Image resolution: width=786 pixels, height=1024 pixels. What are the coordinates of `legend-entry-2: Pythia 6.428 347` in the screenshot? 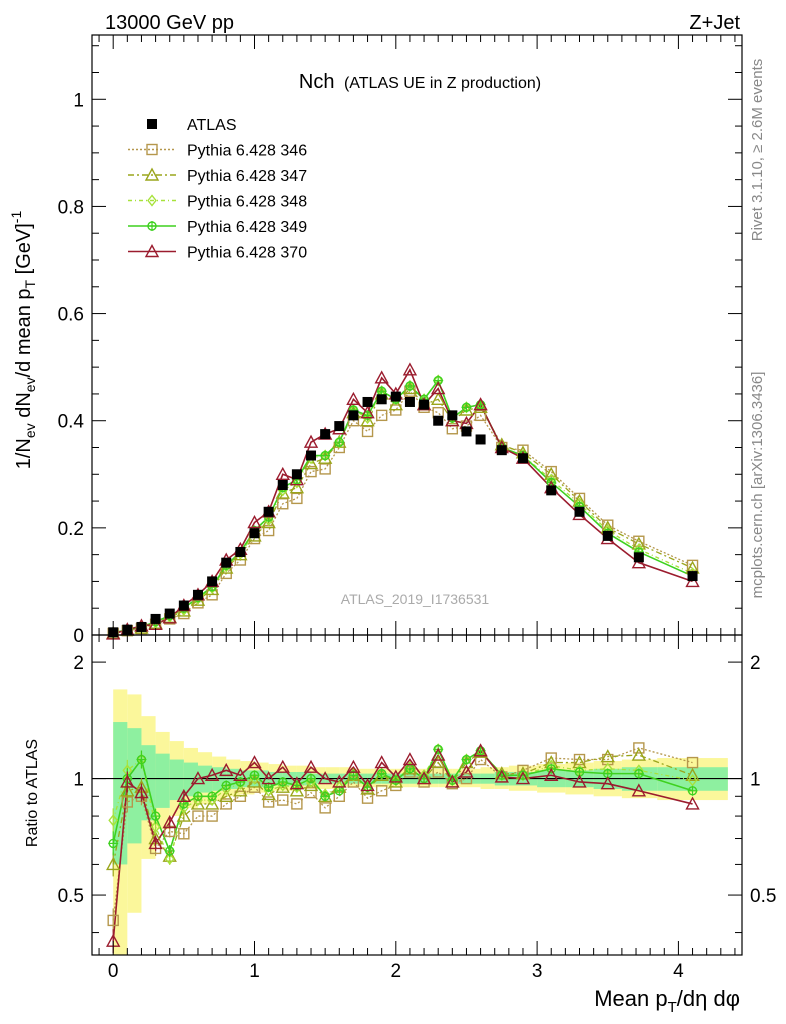 It's located at (217, 176).